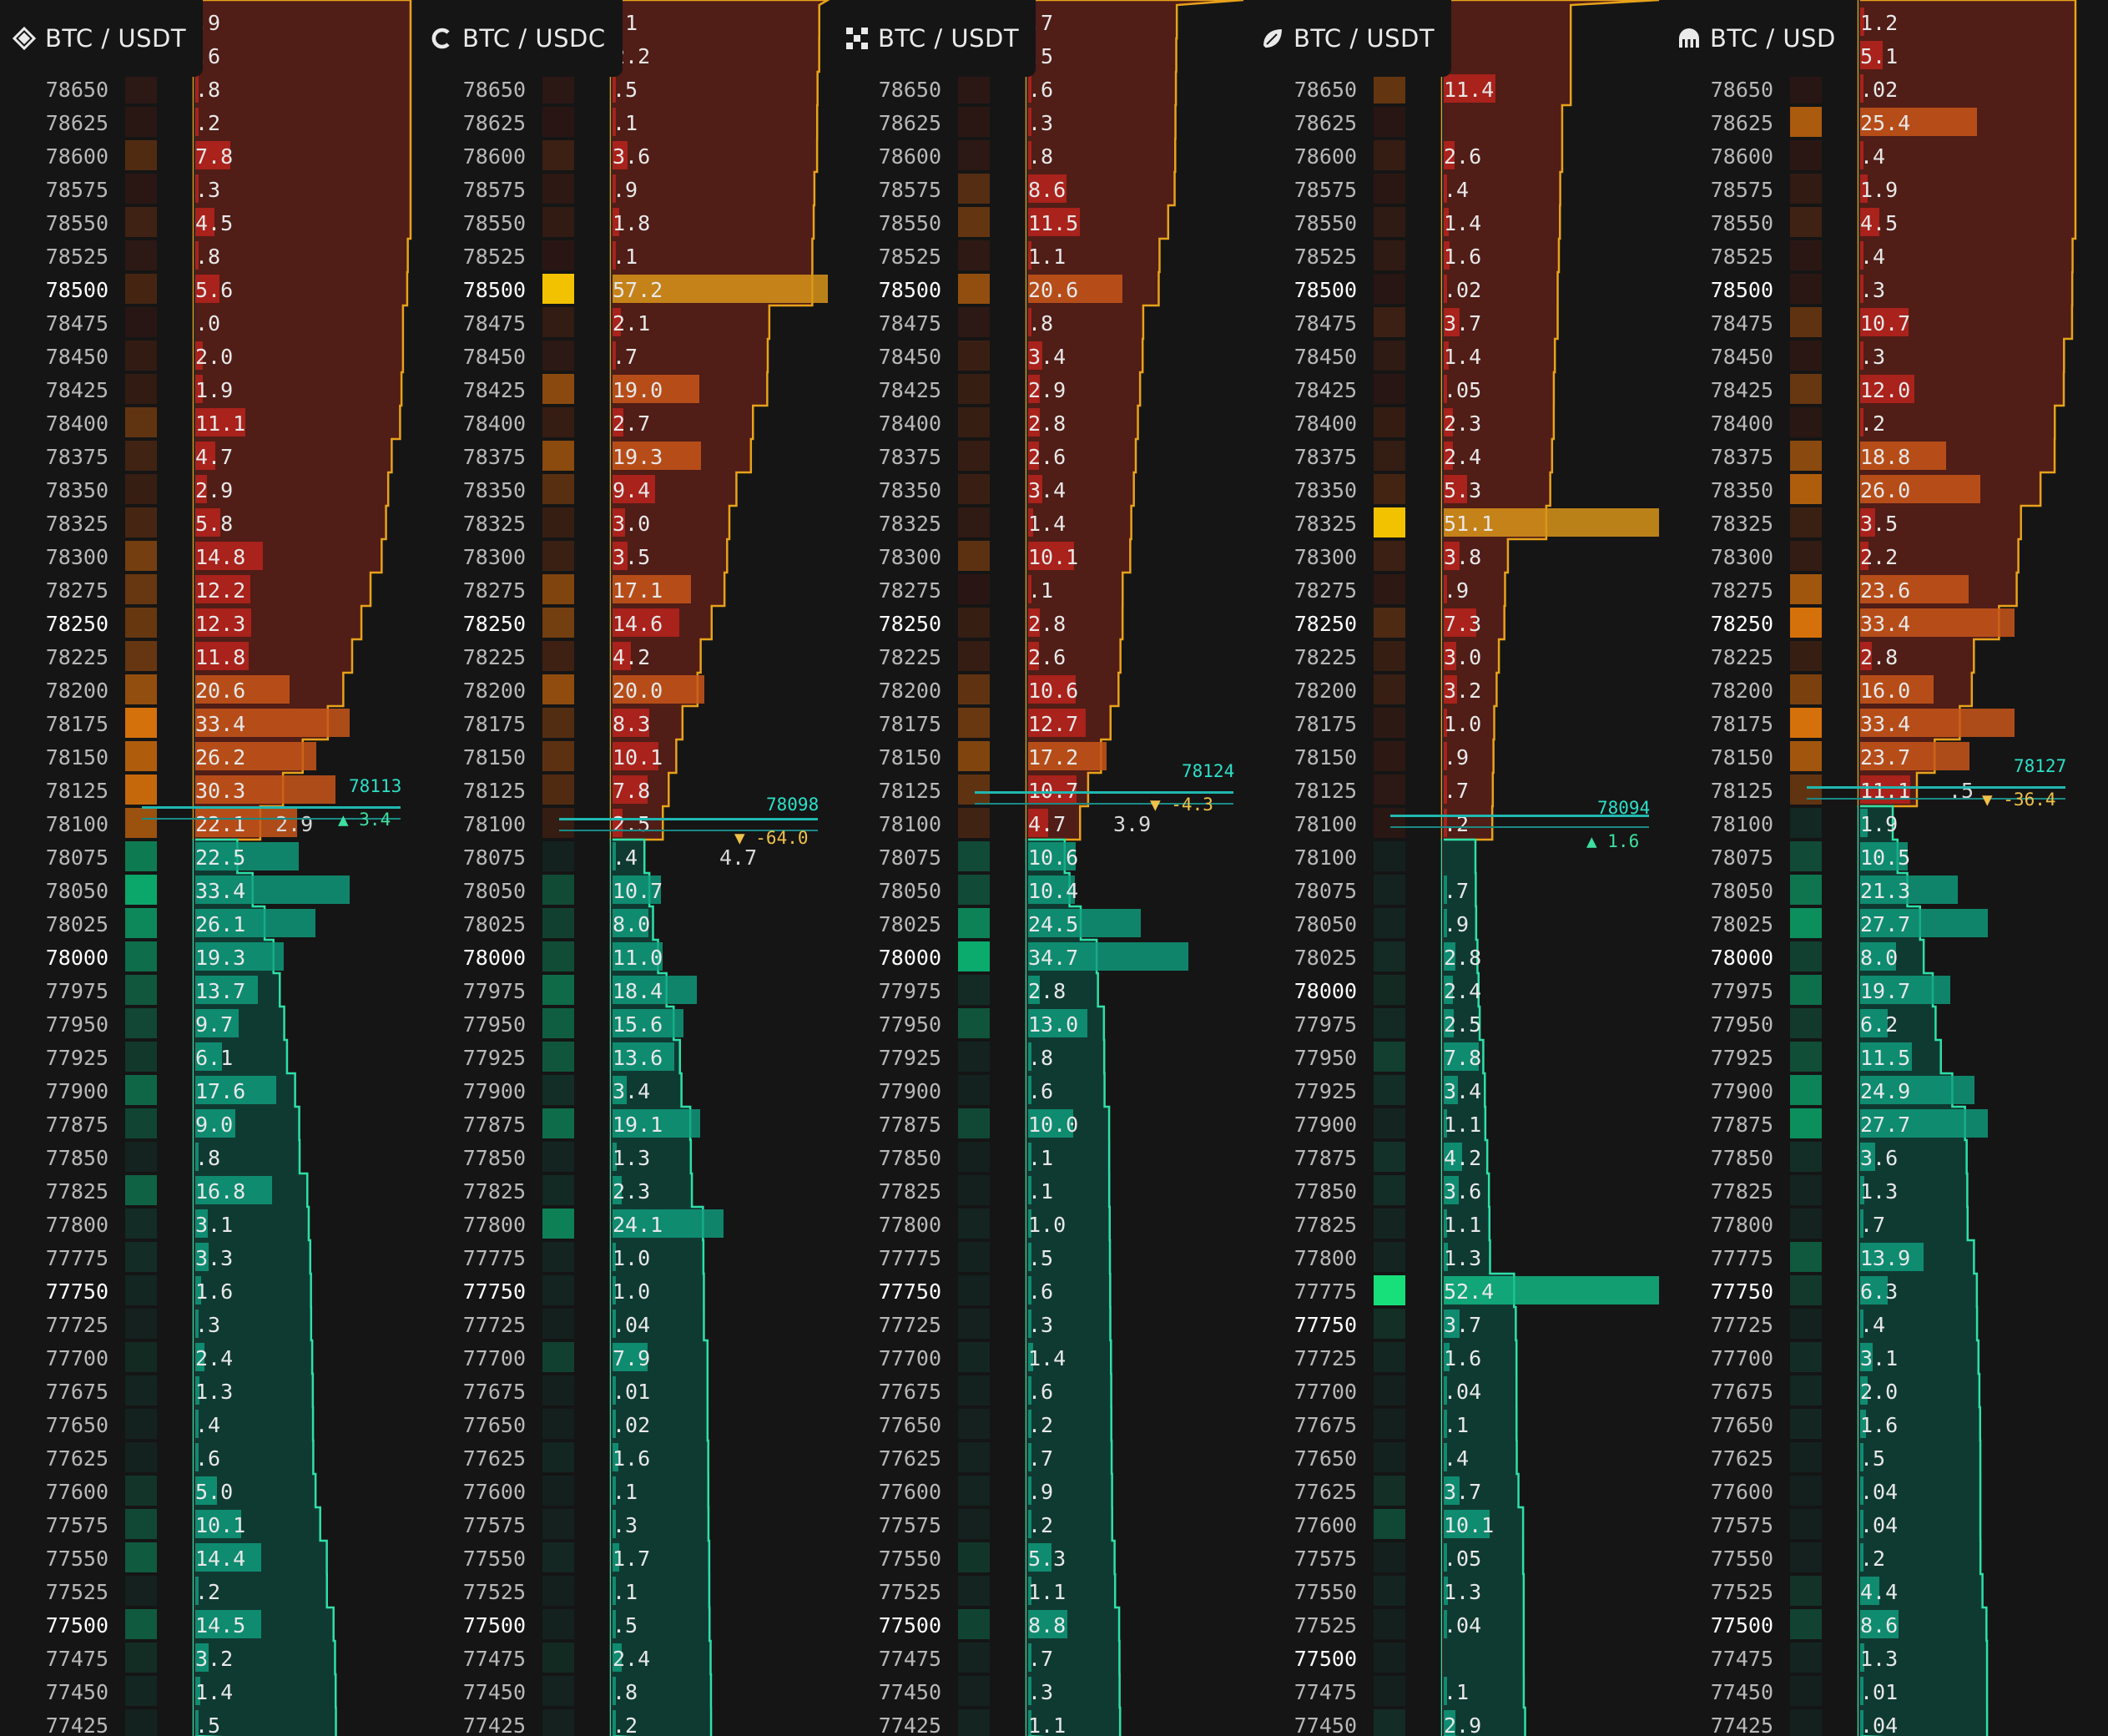 The height and width of the screenshot is (1736, 2108). What do you see at coordinates (625, 789) in the screenshot?
I see `ask-level-row: 78125 7.8` at bounding box center [625, 789].